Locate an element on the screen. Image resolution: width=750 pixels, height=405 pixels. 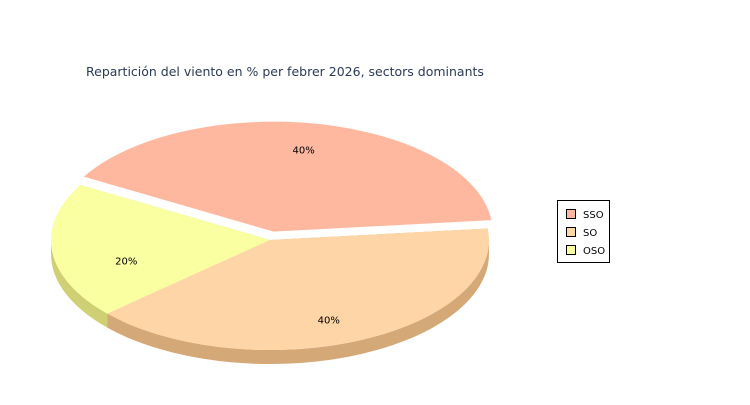
data-label-bg-sso is located at coordinates (303, 149).